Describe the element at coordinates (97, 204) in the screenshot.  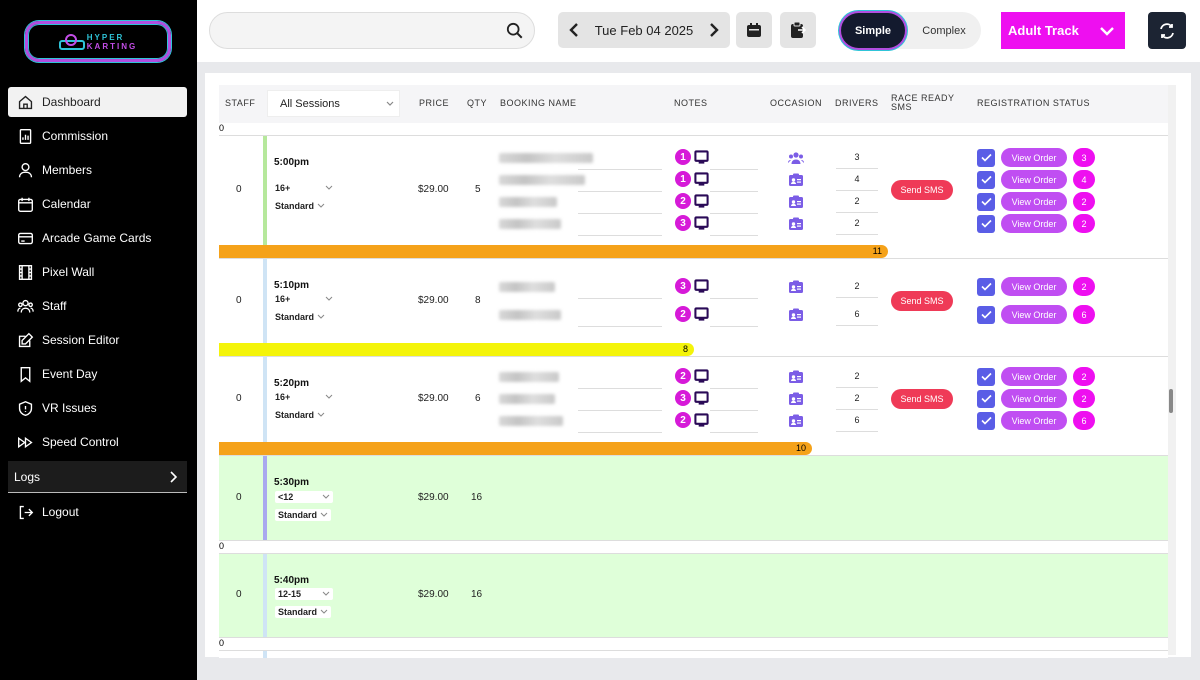
I see `sidebar-item-calendar: Calendar` at that location.